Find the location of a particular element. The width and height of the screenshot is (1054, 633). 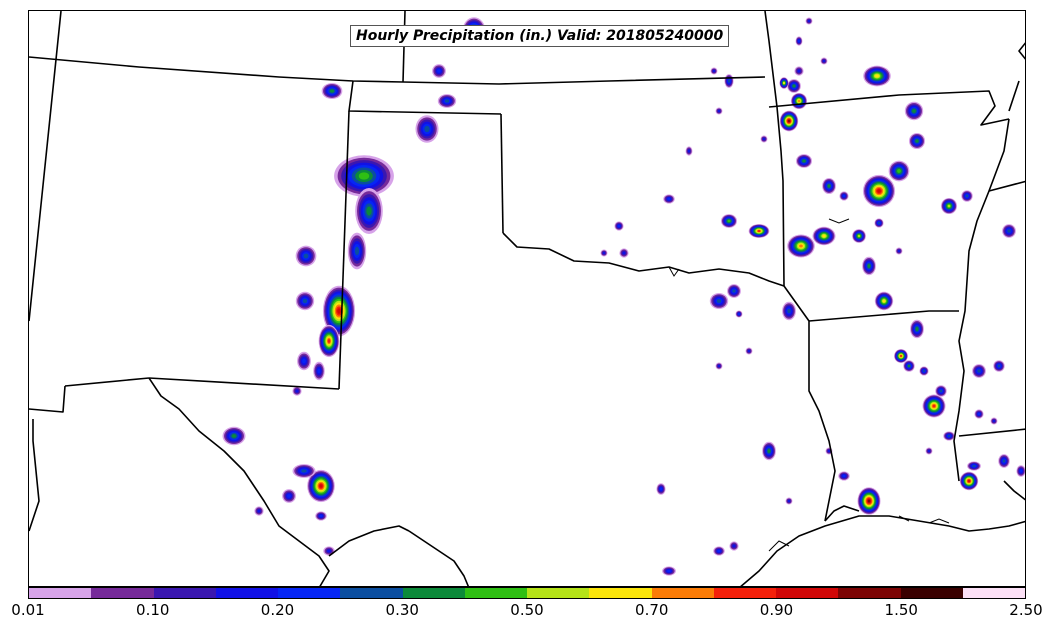

texas-east-border is located at coordinates (809, 403).